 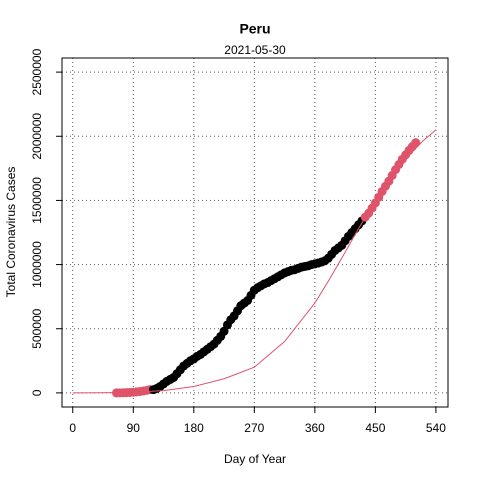 What do you see at coordinates (254, 428) in the screenshot?
I see `x-tick-label: 270` at bounding box center [254, 428].